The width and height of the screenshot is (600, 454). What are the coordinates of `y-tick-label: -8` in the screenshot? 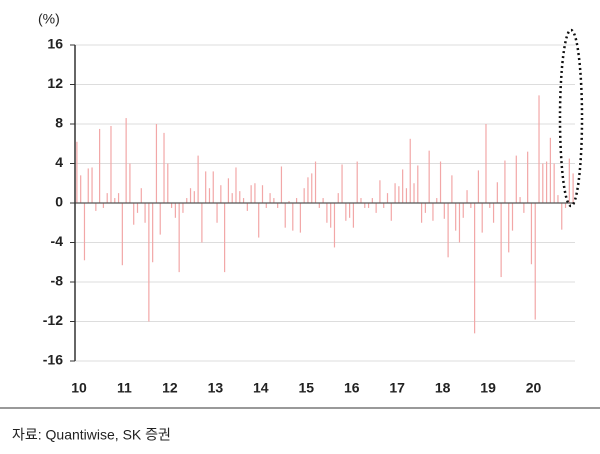 It's located at (57, 281).